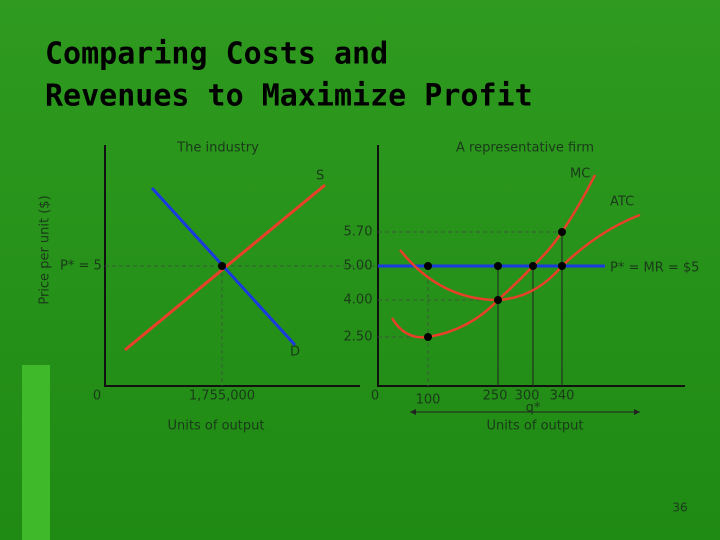 The width and height of the screenshot is (720, 540). What do you see at coordinates (520, 257) in the screenshot?
I see `atc-curve` at bounding box center [520, 257].